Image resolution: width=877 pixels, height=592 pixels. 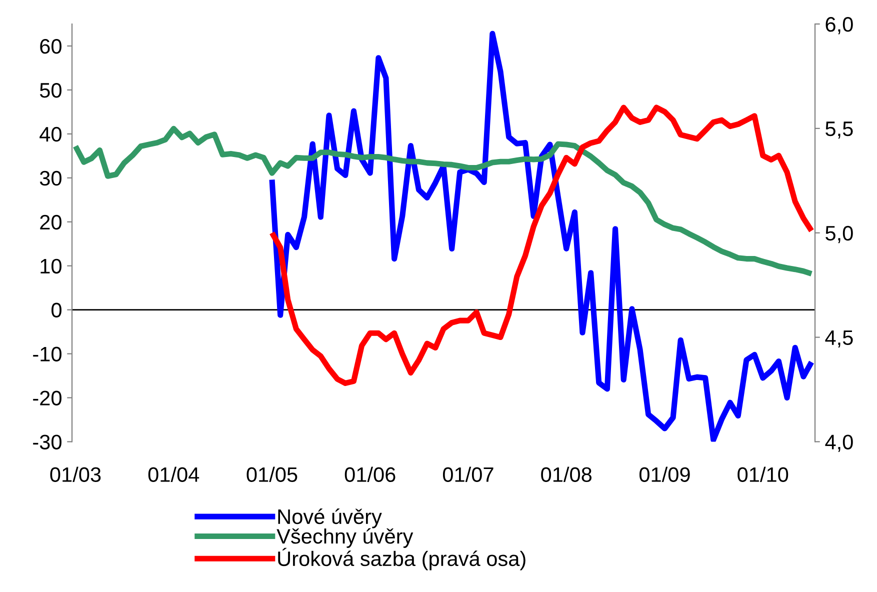 I want to click on y2-tick-label: 4,0, so click(x=839, y=443).